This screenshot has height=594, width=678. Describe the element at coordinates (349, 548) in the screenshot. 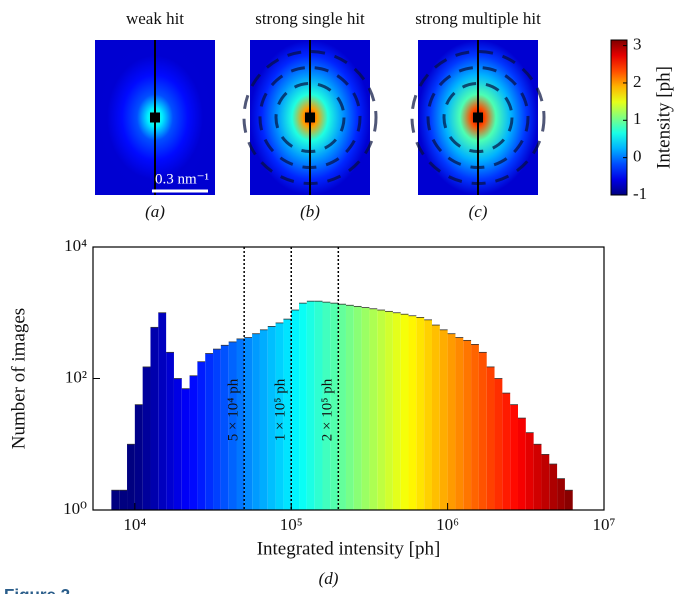

I see `x-axis-label: Integrated intensity [ph]` at that location.